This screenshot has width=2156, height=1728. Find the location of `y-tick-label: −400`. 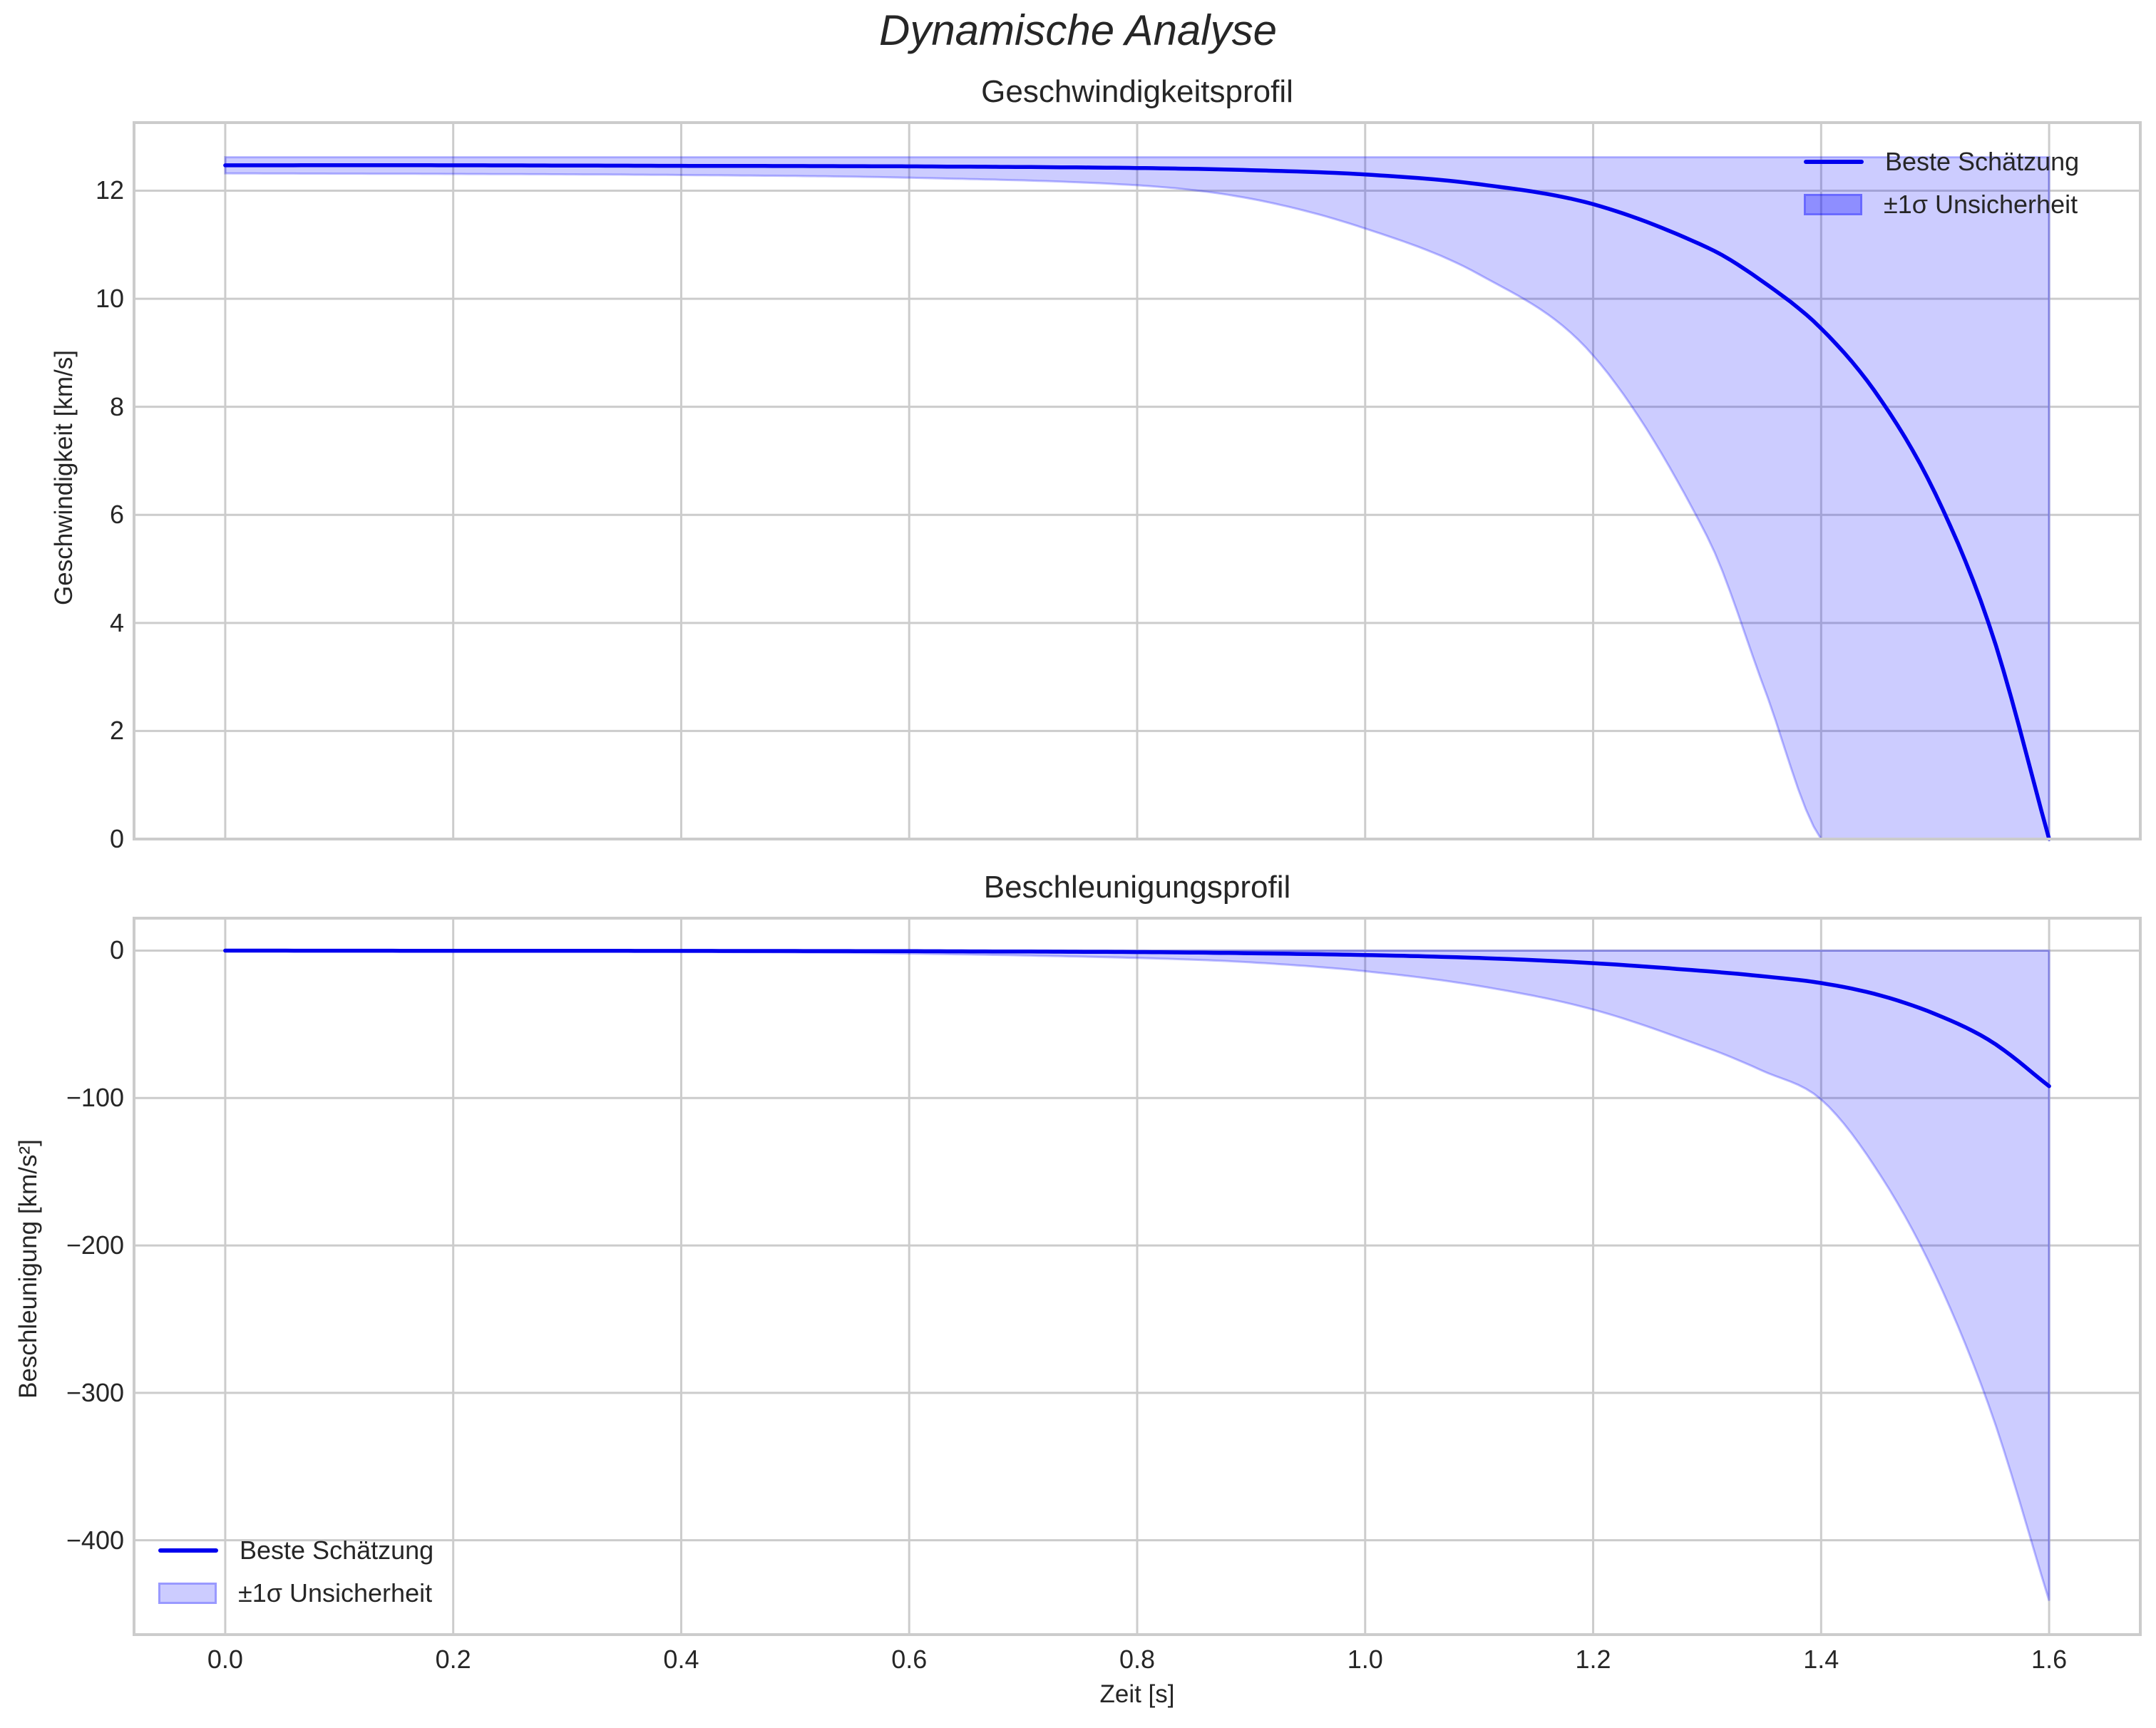

y-tick-label: −400 is located at coordinates (95, 1540).